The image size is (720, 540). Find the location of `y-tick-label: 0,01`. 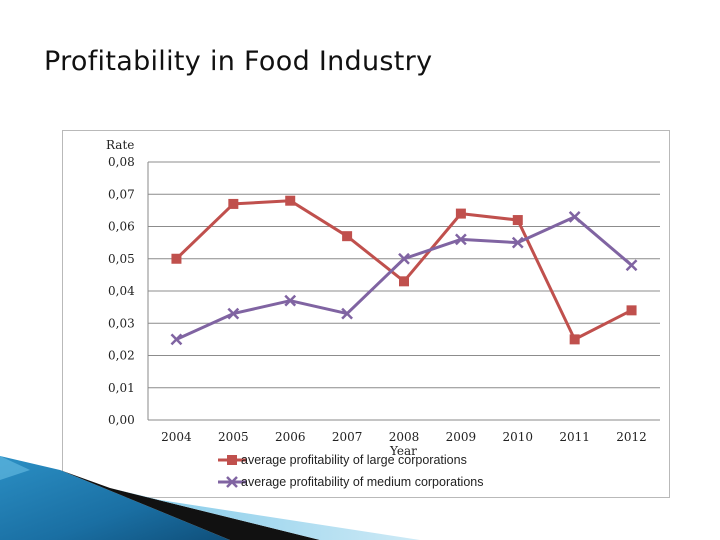

y-tick-label: 0,01 is located at coordinates (121, 388).